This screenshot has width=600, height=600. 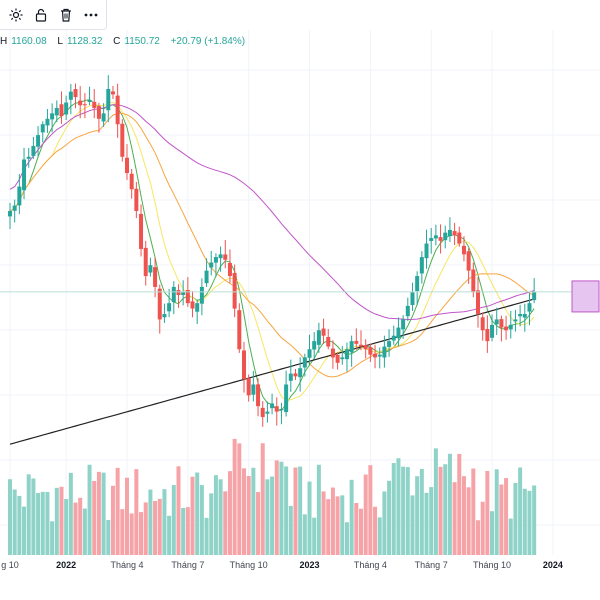 What do you see at coordinates (66, 565) in the screenshot?
I see `x-tick-label: 2022` at bounding box center [66, 565].